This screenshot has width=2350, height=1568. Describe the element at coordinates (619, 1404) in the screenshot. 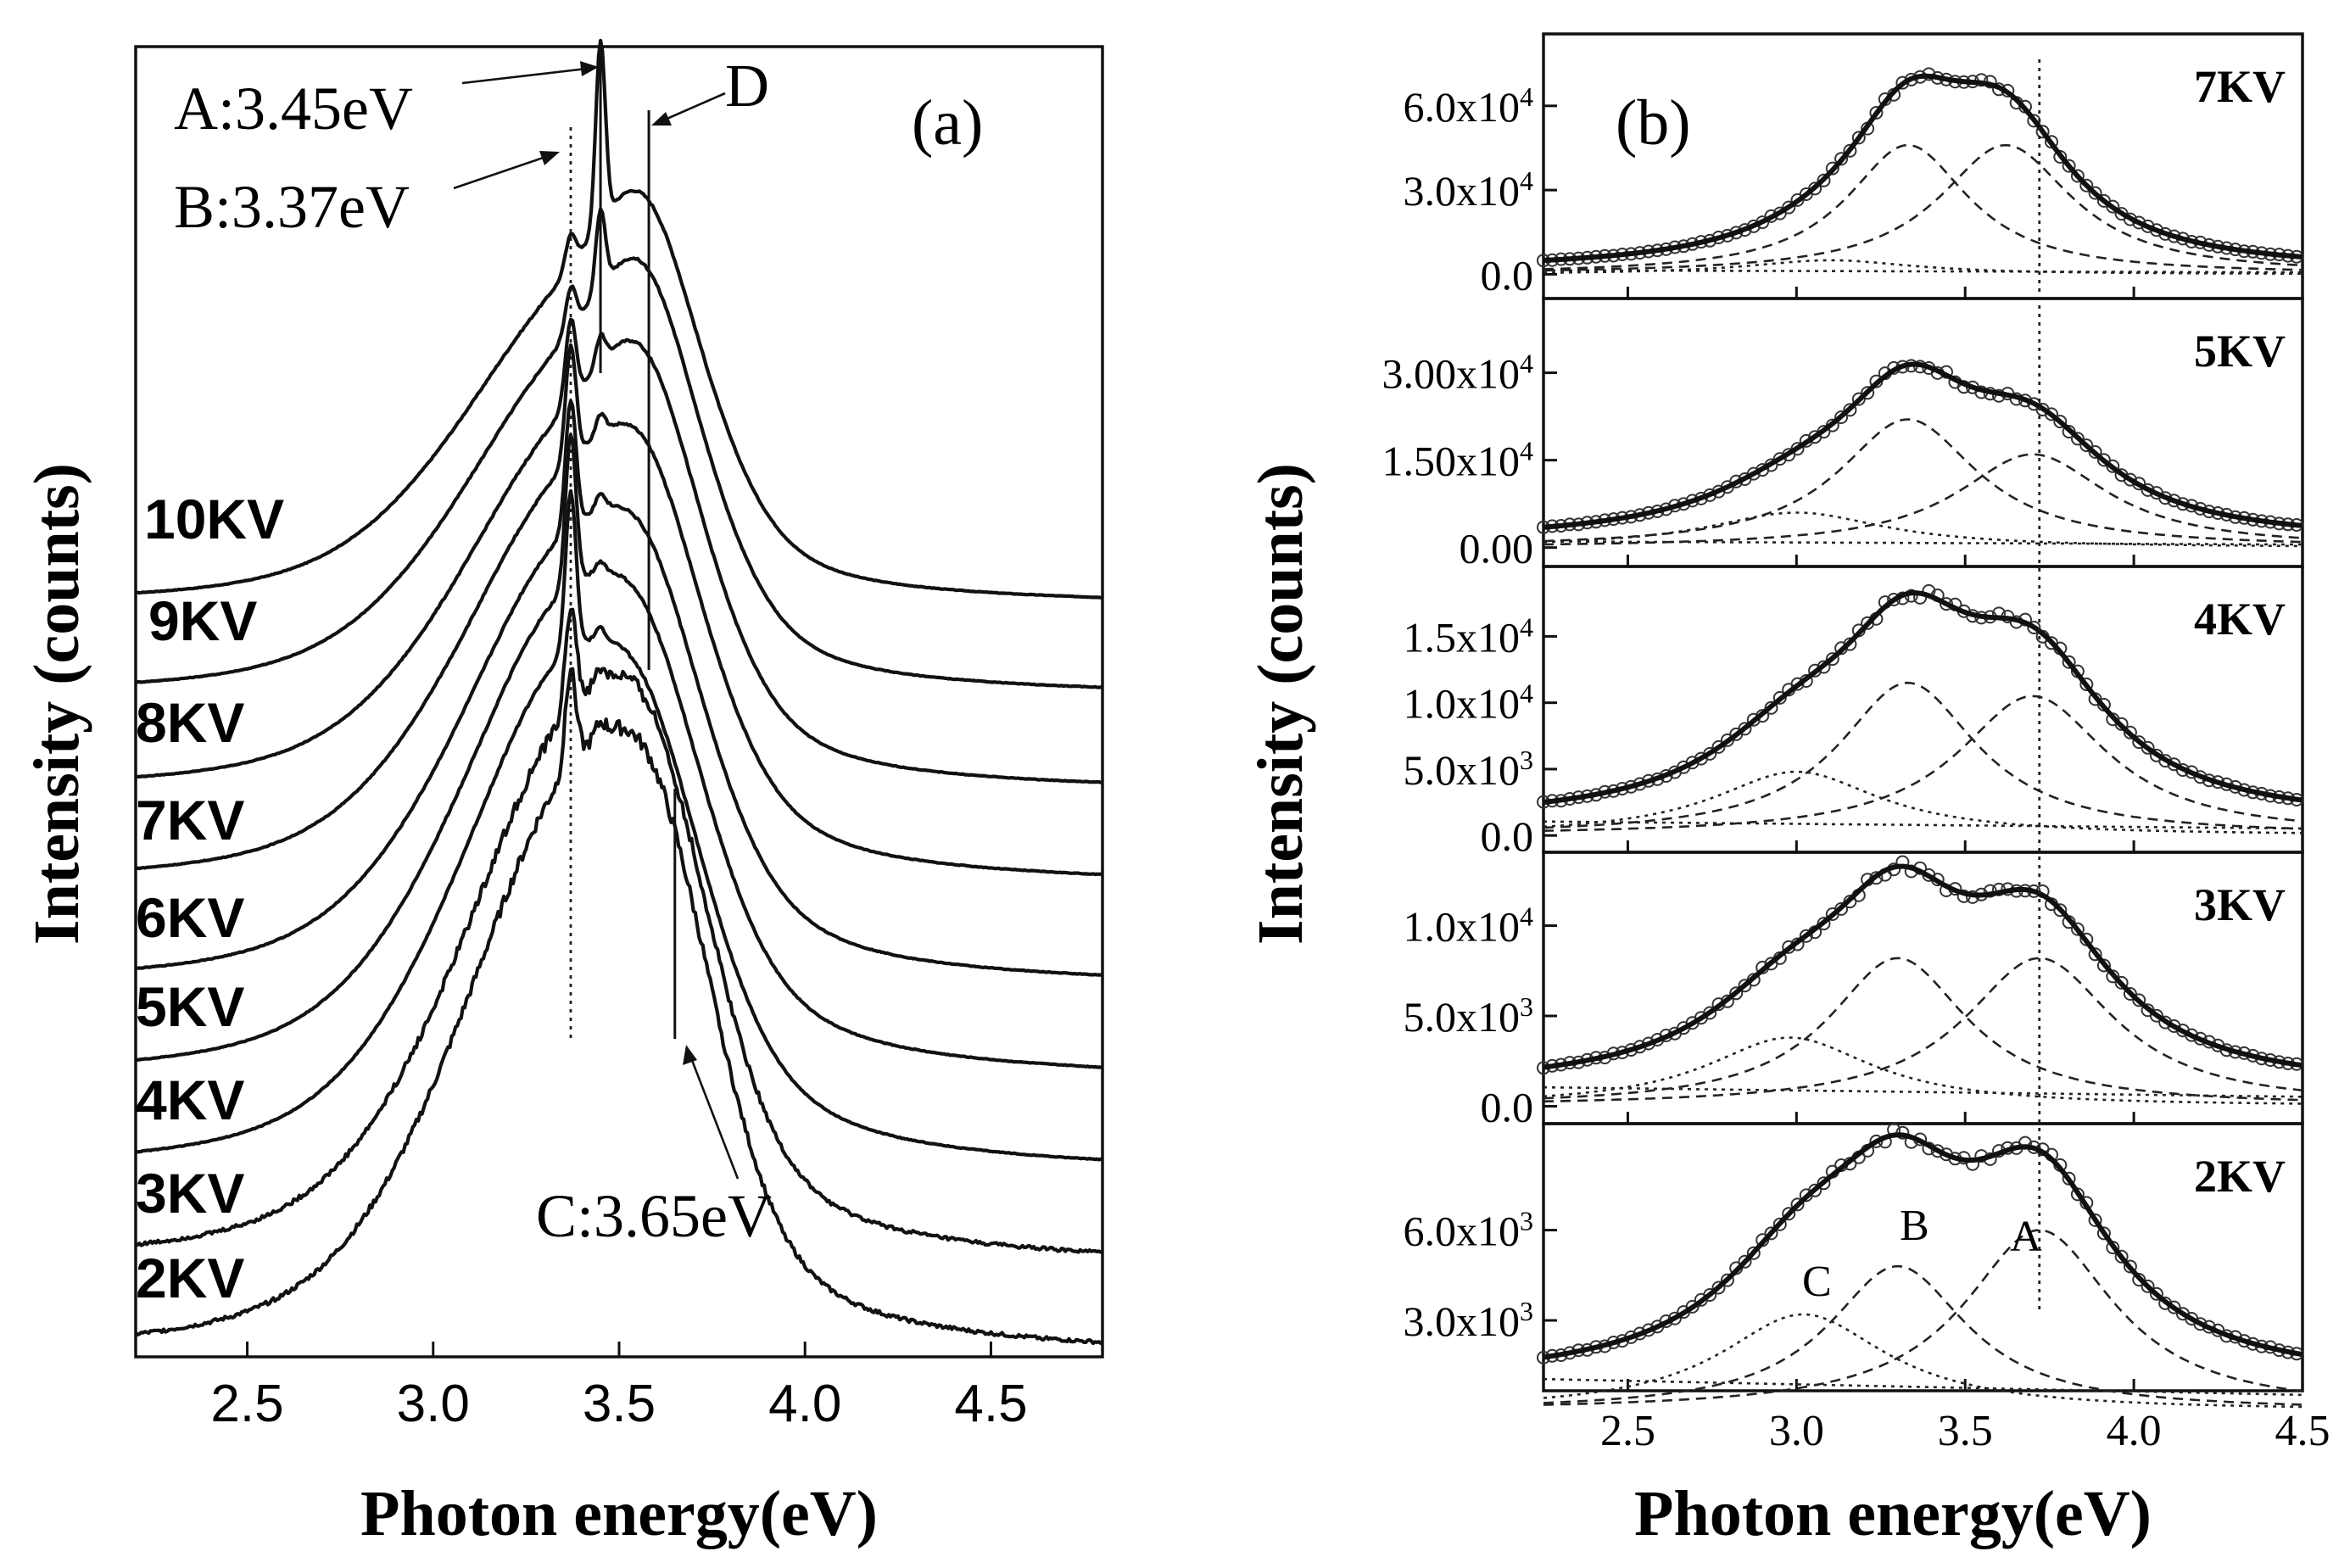

I see `panel-a-x-tick-label: 3.5` at that location.